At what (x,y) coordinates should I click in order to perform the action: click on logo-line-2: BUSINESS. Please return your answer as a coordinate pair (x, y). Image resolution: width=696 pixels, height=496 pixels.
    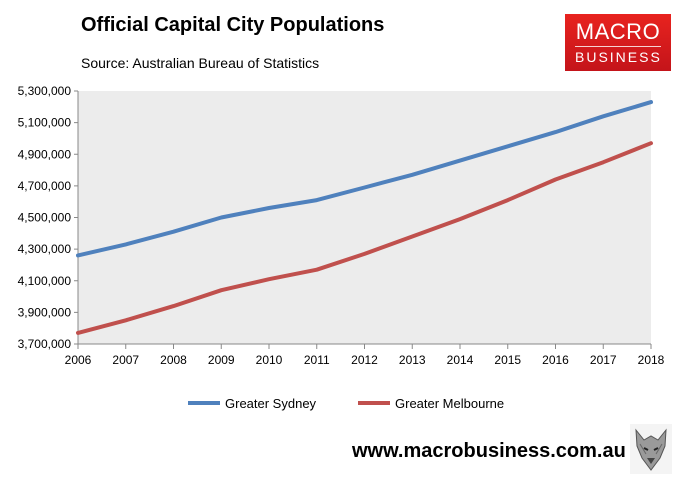
    Looking at the image, I should click on (618, 55).